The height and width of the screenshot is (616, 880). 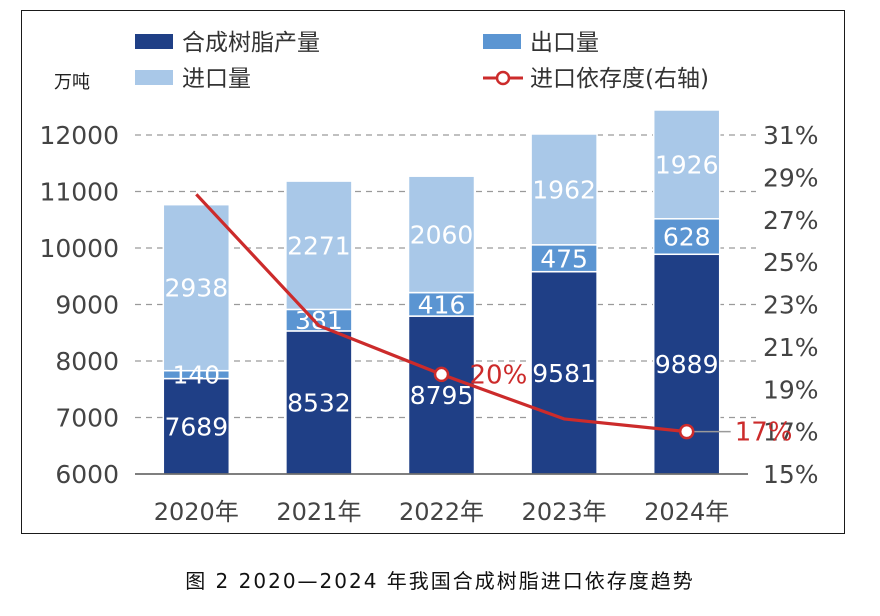 What do you see at coordinates (791, 474) in the screenshot?
I see `y-right-tick-label: 15%` at bounding box center [791, 474].